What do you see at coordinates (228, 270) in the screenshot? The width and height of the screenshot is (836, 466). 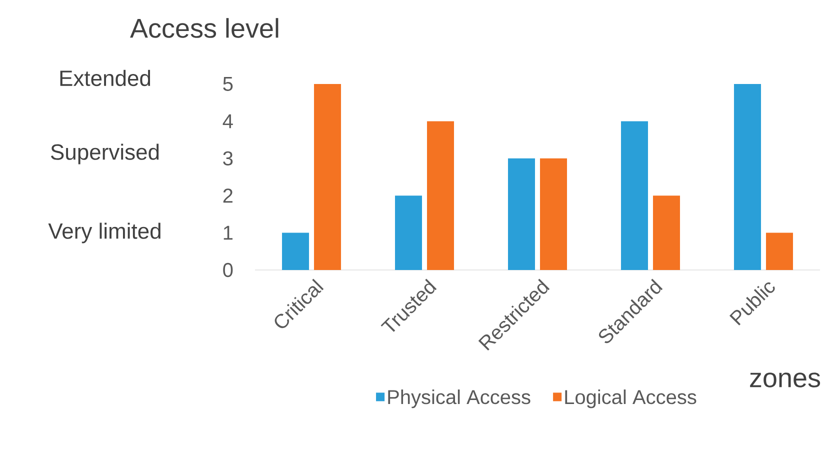 I see `y-tick-label: 0` at bounding box center [228, 270].